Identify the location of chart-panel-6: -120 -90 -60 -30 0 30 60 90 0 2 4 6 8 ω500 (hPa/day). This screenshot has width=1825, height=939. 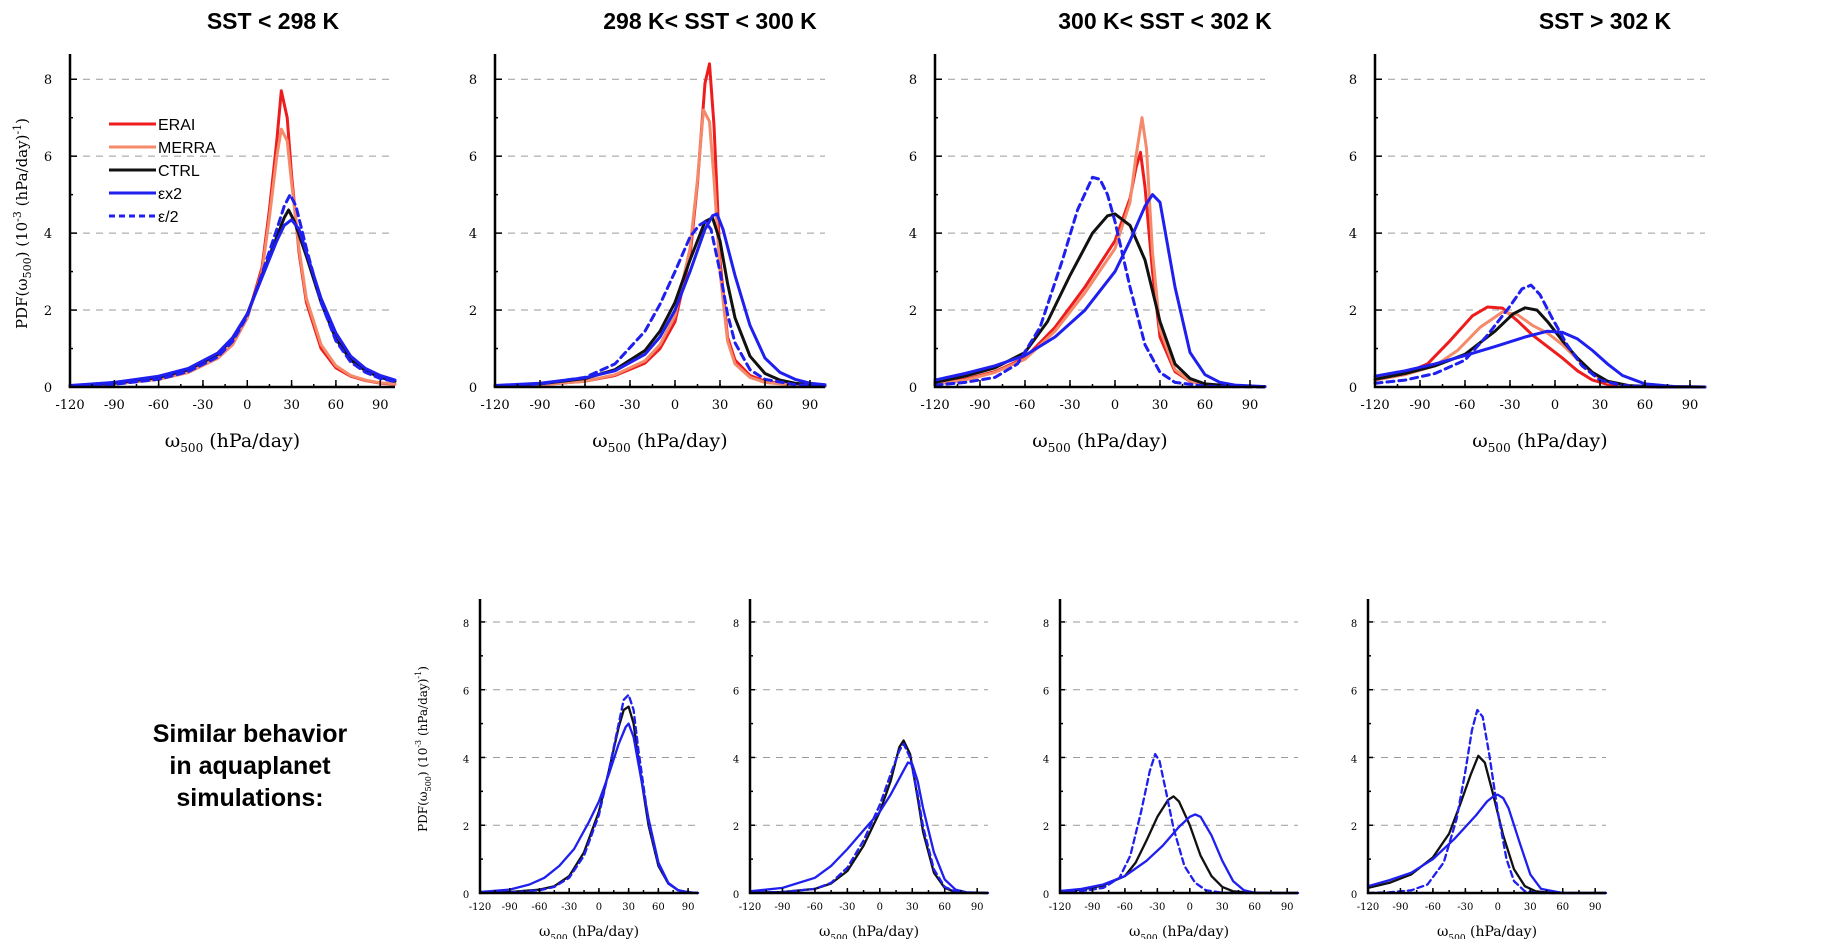
(861, 769).